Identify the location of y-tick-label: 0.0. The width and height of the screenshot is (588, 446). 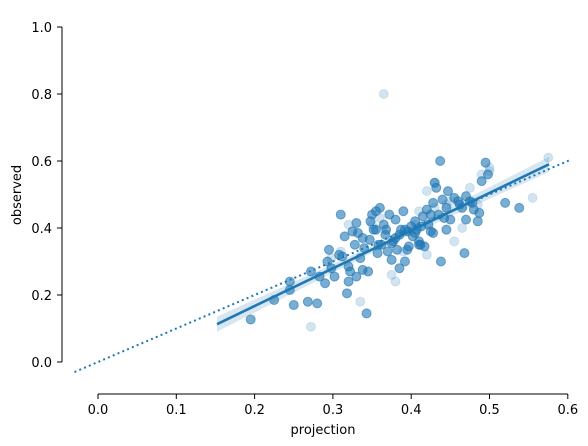
(41, 363).